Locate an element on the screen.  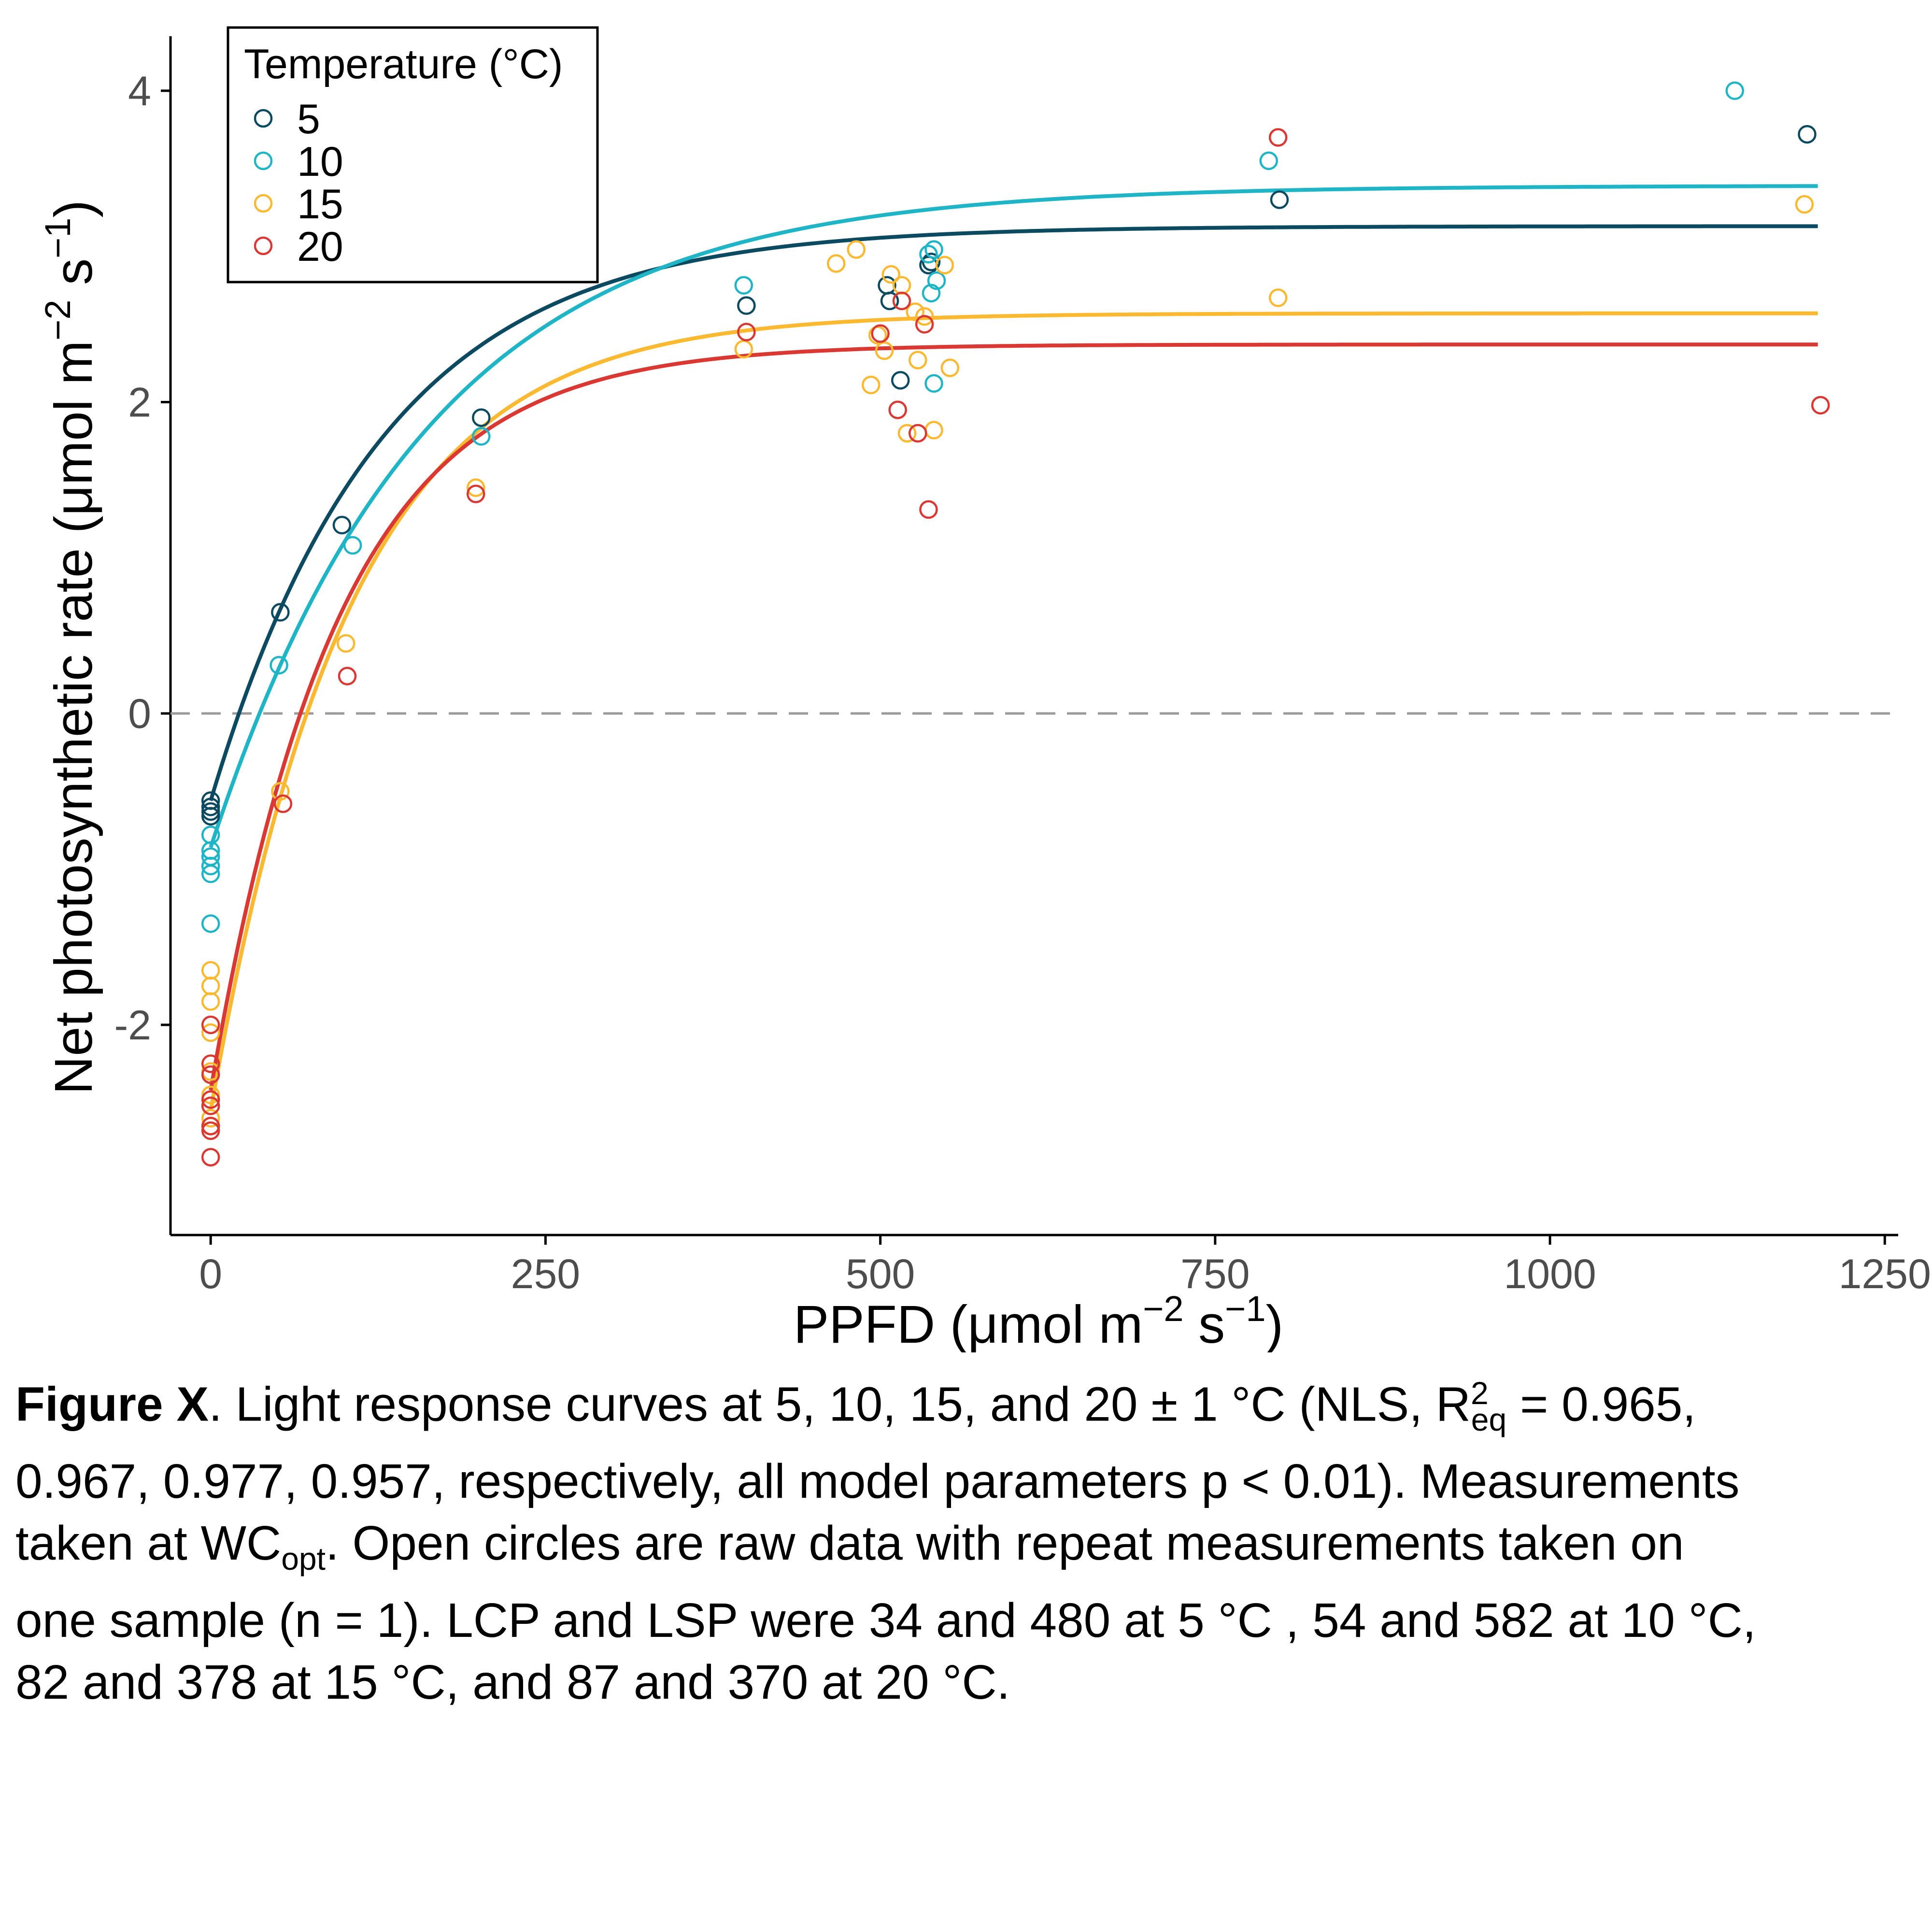
legend-box is located at coordinates (413, 155).